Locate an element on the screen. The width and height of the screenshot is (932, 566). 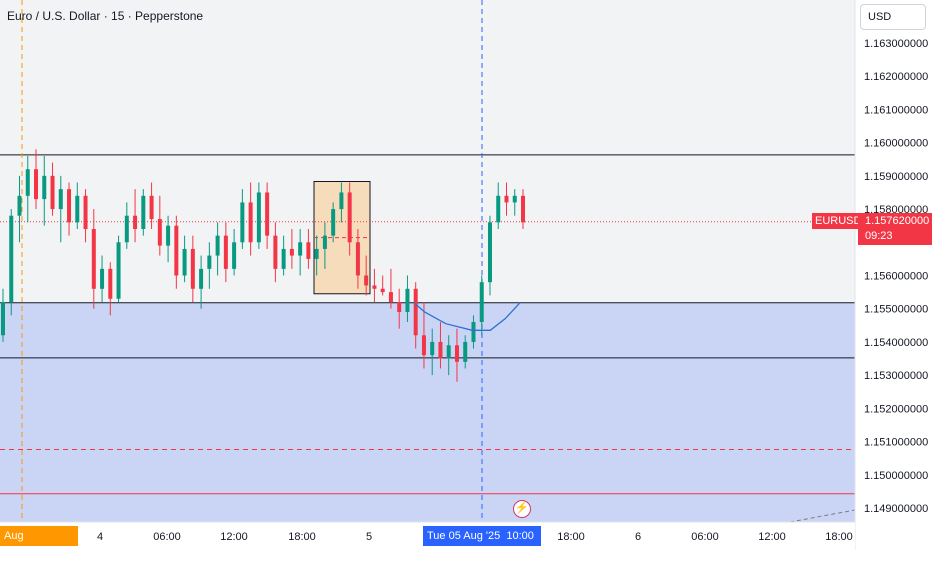
currency-button: USD is located at coordinates (893, 17).